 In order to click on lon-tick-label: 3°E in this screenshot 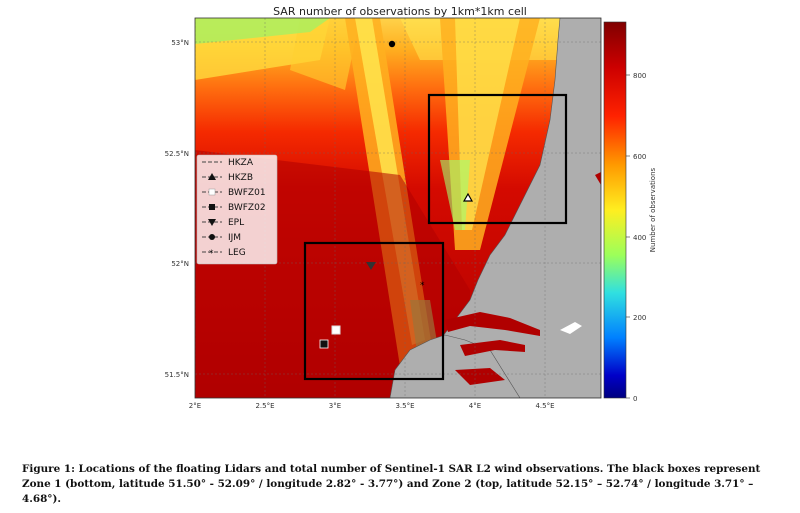, I will do `click(335, 406)`.